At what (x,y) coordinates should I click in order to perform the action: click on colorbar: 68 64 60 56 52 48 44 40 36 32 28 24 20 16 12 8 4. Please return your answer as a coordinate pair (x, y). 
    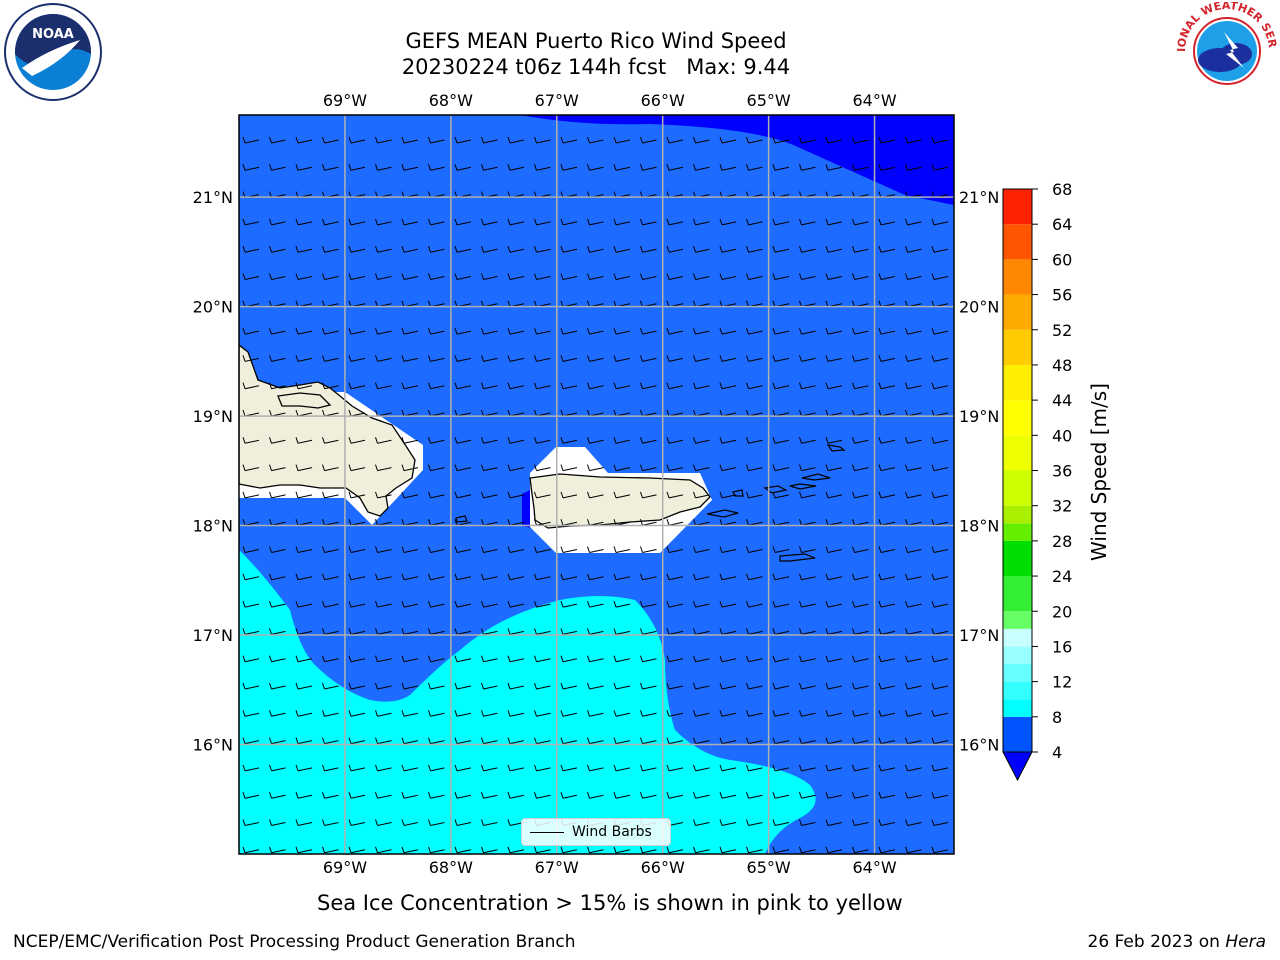
    Looking at the image, I should click on (1037, 481).